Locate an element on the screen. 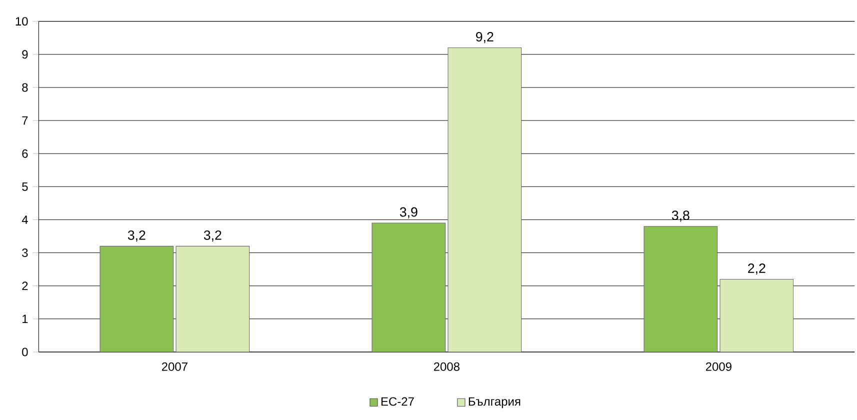 The height and width of the screenshot is (420, 857). data-label: 9,2 is located at coordinates (485, 38).